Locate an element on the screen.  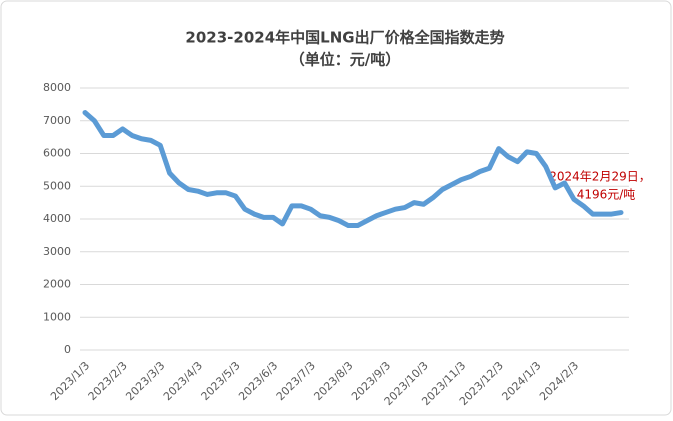
y-tick-label: 0 is located at coordinates (67, 349).